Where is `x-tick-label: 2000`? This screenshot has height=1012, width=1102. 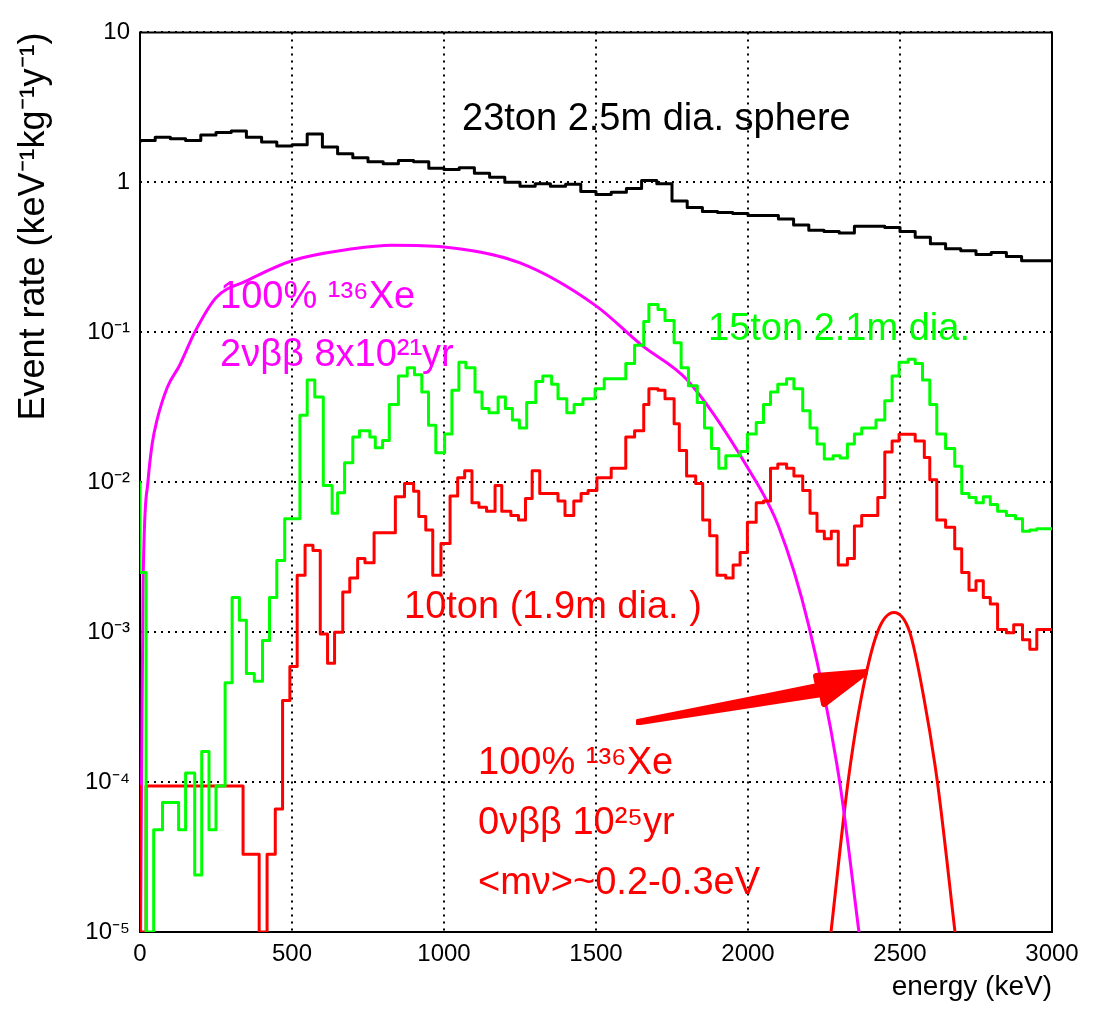 x-tick-label: 2000 is located at coordinates (748, 953).